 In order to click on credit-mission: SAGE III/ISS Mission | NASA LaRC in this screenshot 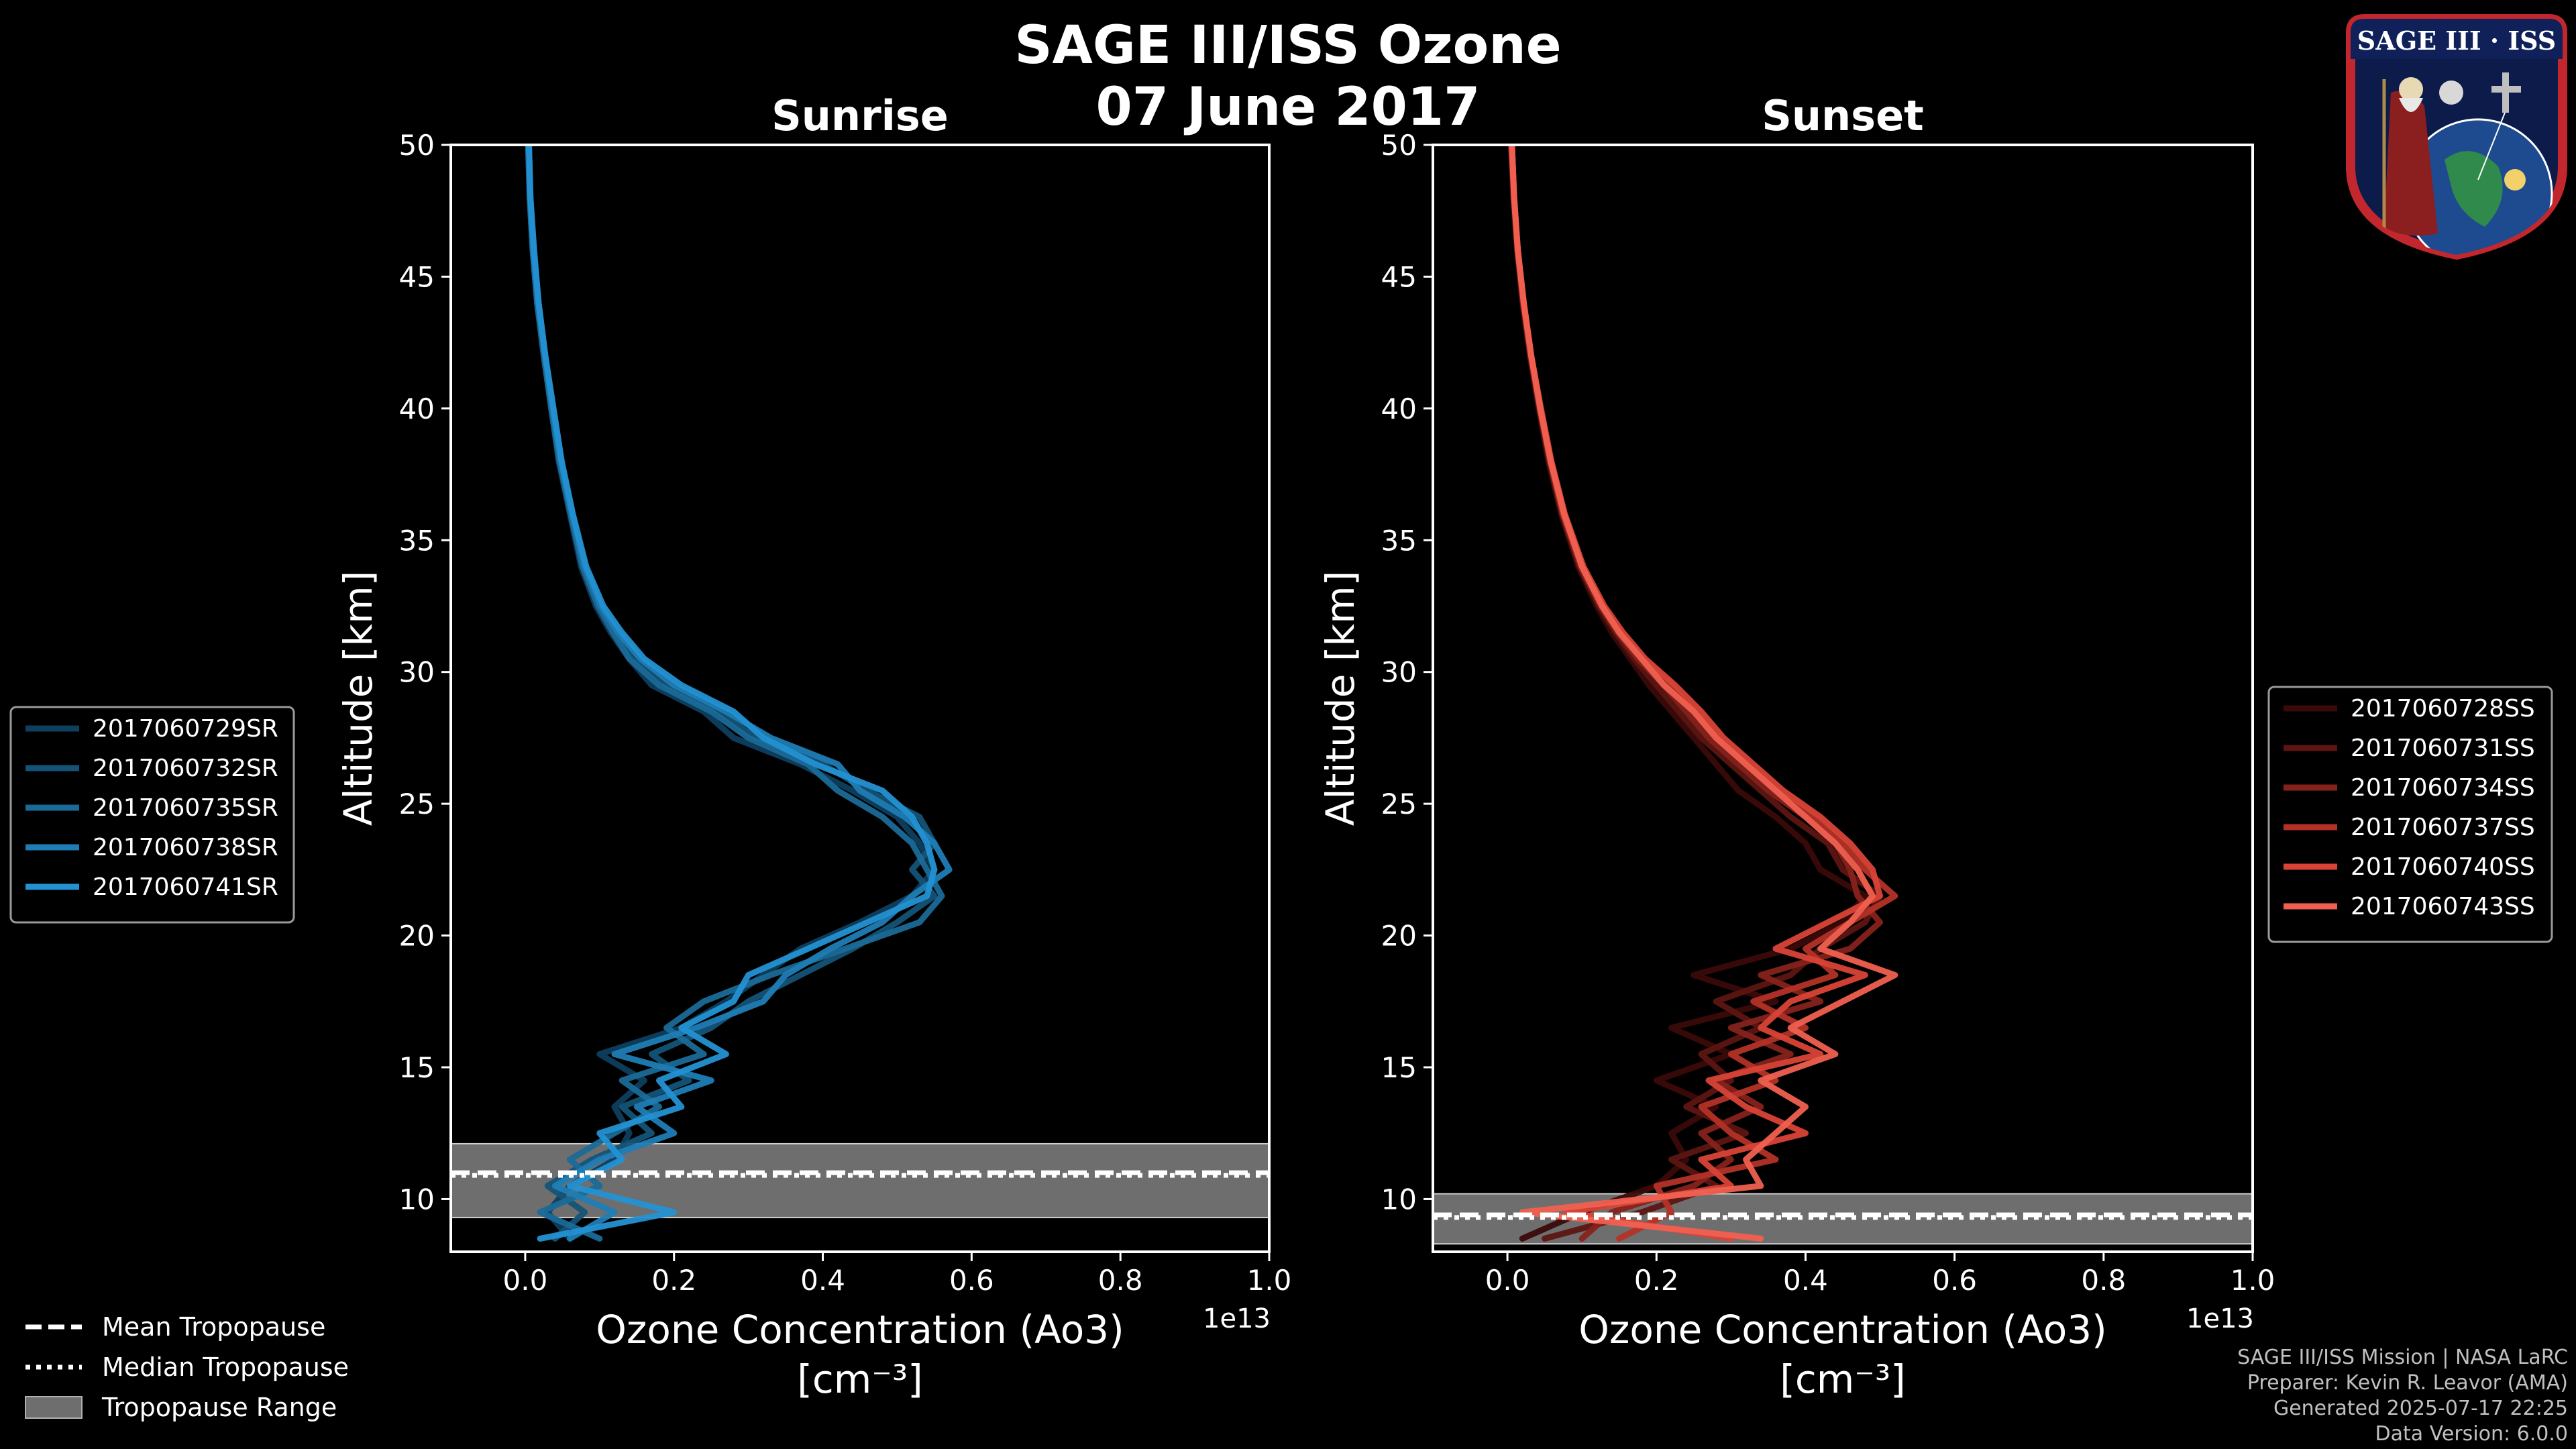, I will do `click(2402, 1357)`.